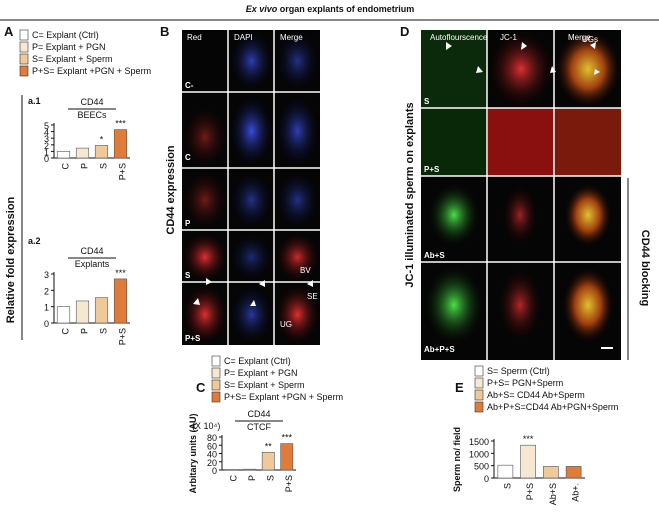 This screenshot has width=659, height=521. I want to click on panel-letter: B, so click(164, 31).